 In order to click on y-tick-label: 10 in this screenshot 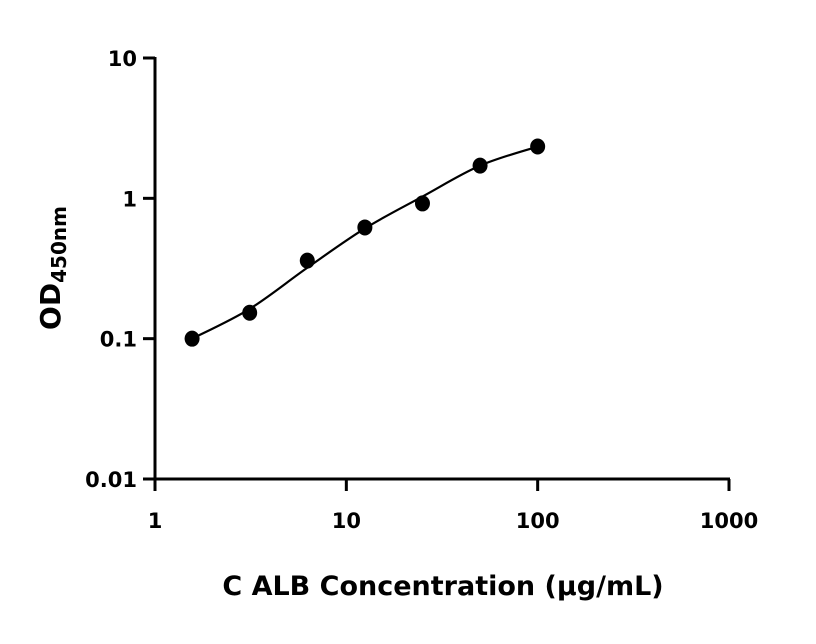, I will do `click(122, 59)`.